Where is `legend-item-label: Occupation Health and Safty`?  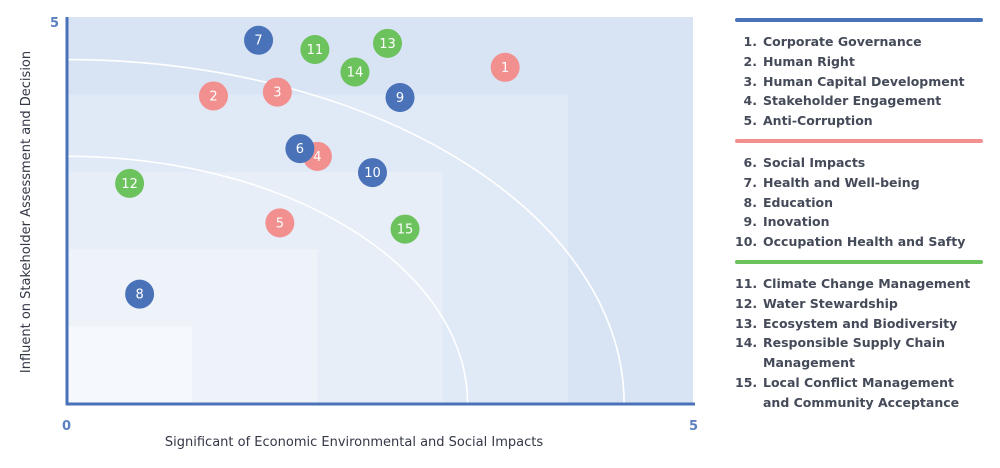
legend-item-label: Occupation Health and Safty is located at coordinates (864, 242).